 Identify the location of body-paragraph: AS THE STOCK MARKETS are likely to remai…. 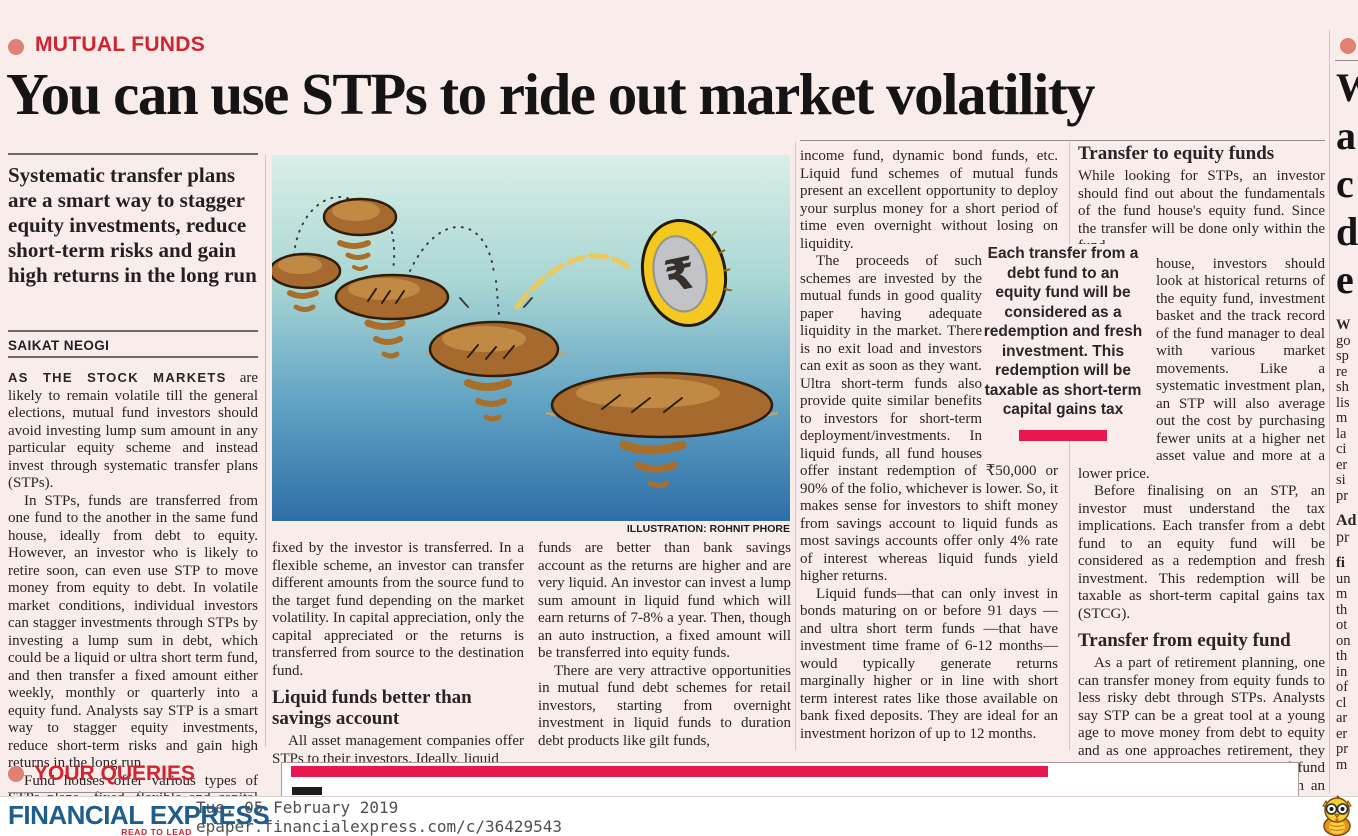
(133, 431).